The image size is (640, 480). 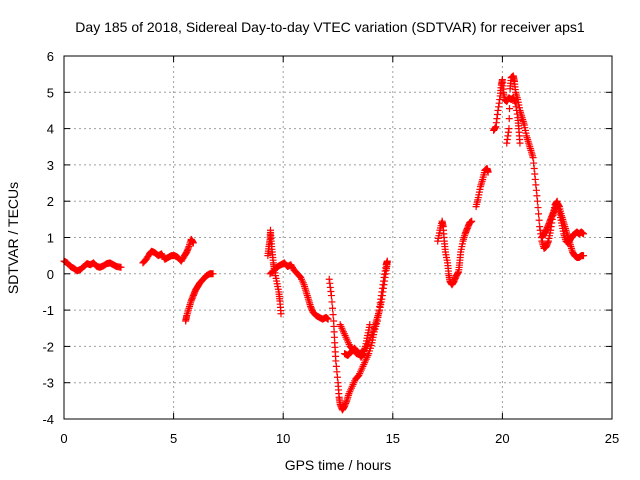 What do you see at coordinates (50, 165) in the screenshot?
I see `y-tick-label: 3` at bounding box center [50, 165].